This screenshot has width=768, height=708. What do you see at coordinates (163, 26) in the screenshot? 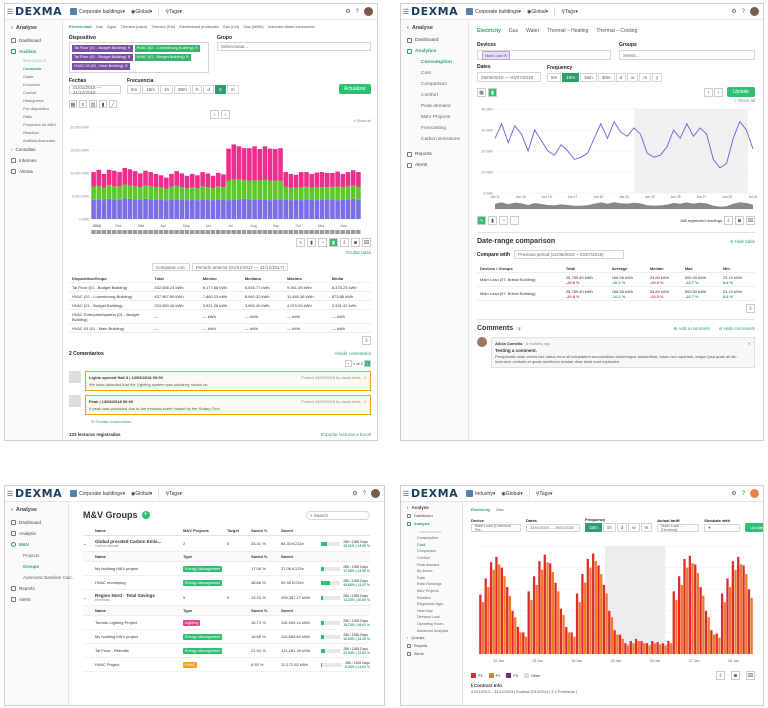
I see `supply-tab: Térmica (frío)` at bounding box center [163, 26].